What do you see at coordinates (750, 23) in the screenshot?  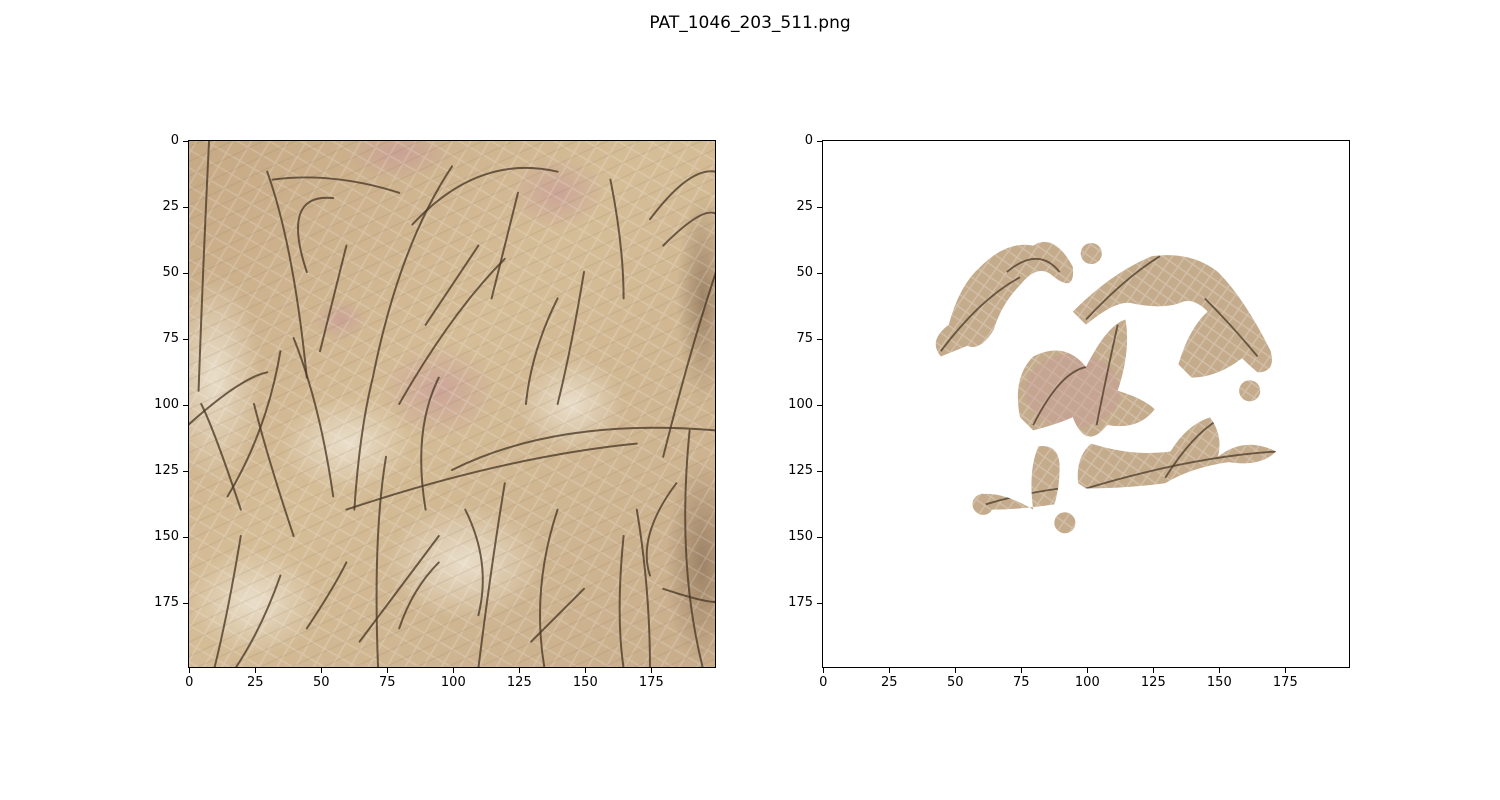 I see `figure-title: PAT_1046_203_511.png` at bounding box center [750, 23].